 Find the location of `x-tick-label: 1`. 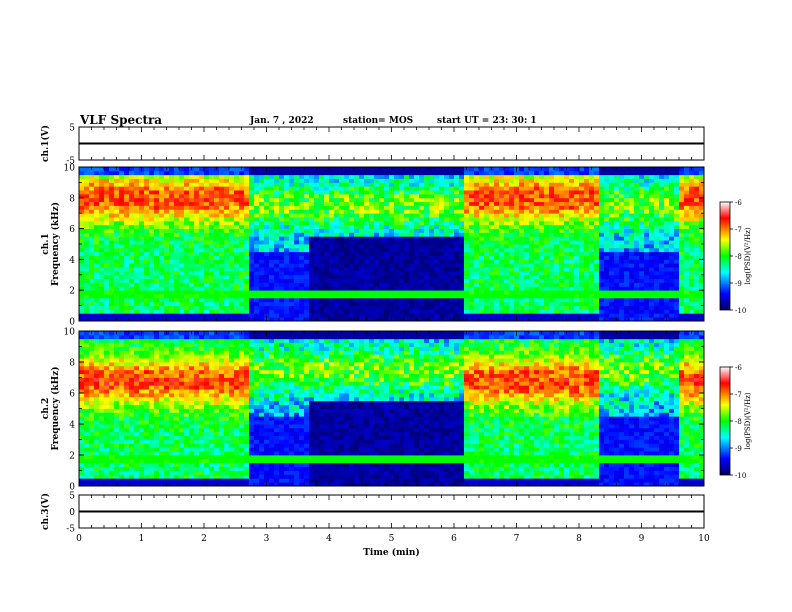

x-tick-label: 1 is located at coordinates (142, 539).